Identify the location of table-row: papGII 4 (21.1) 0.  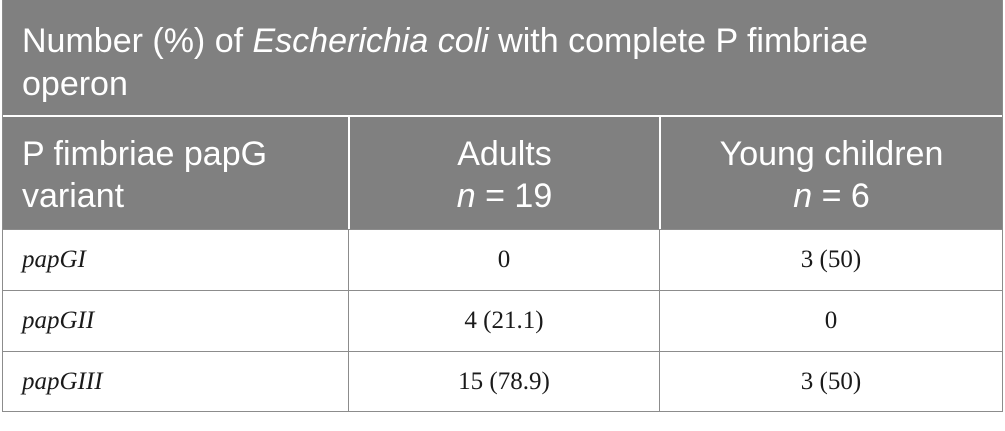
(502, 320).